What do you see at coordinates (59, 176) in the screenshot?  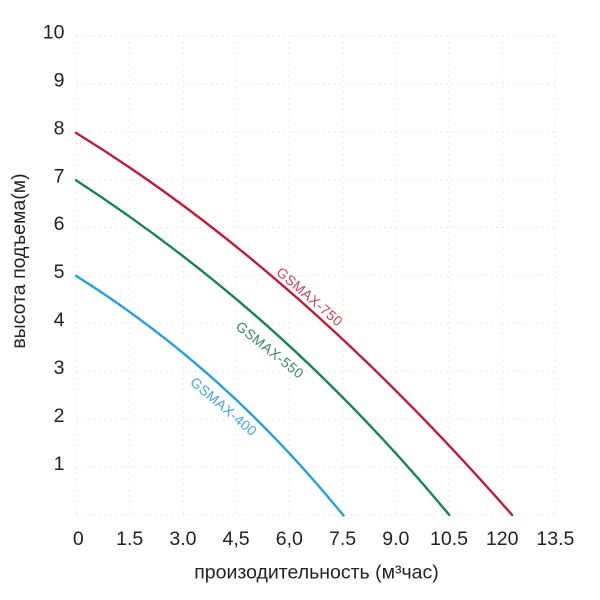 I see `svg-text: 7` at bounding box center [59, 176].